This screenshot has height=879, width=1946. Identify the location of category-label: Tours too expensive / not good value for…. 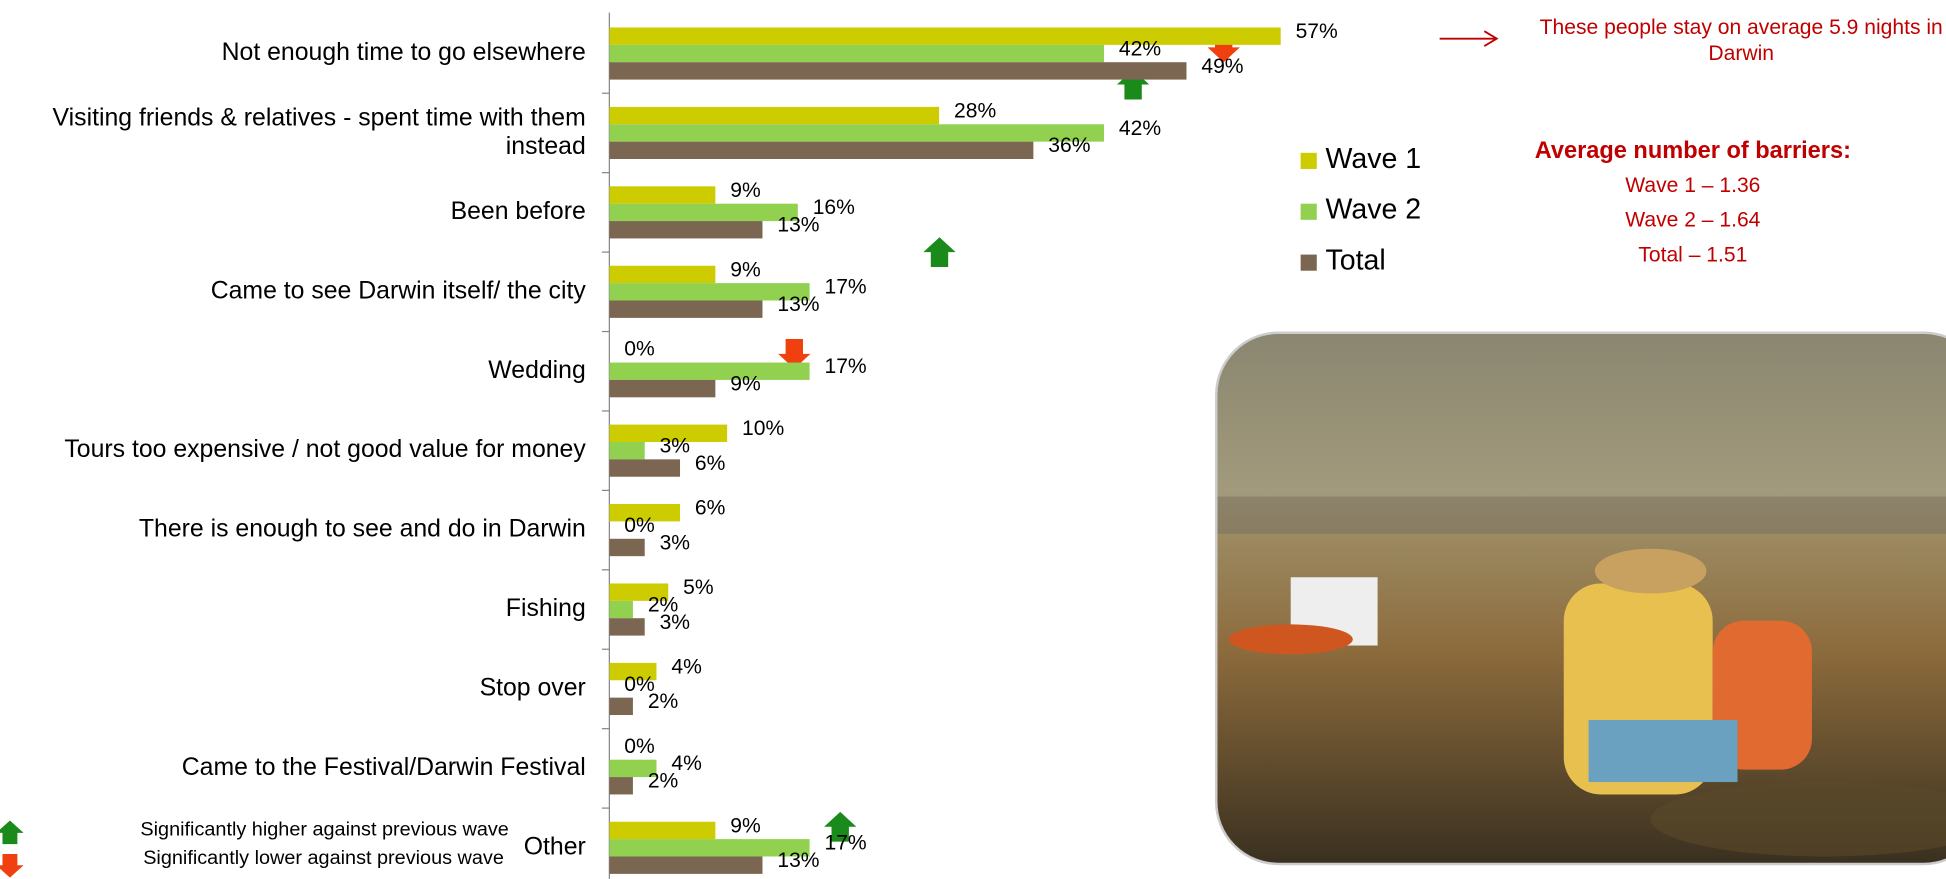
(325, 449).